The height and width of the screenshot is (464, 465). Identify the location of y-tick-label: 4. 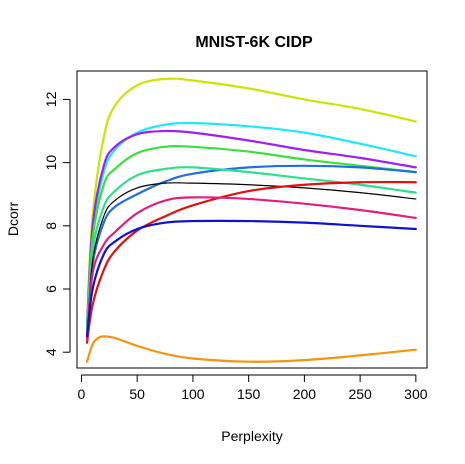
(51, 352).